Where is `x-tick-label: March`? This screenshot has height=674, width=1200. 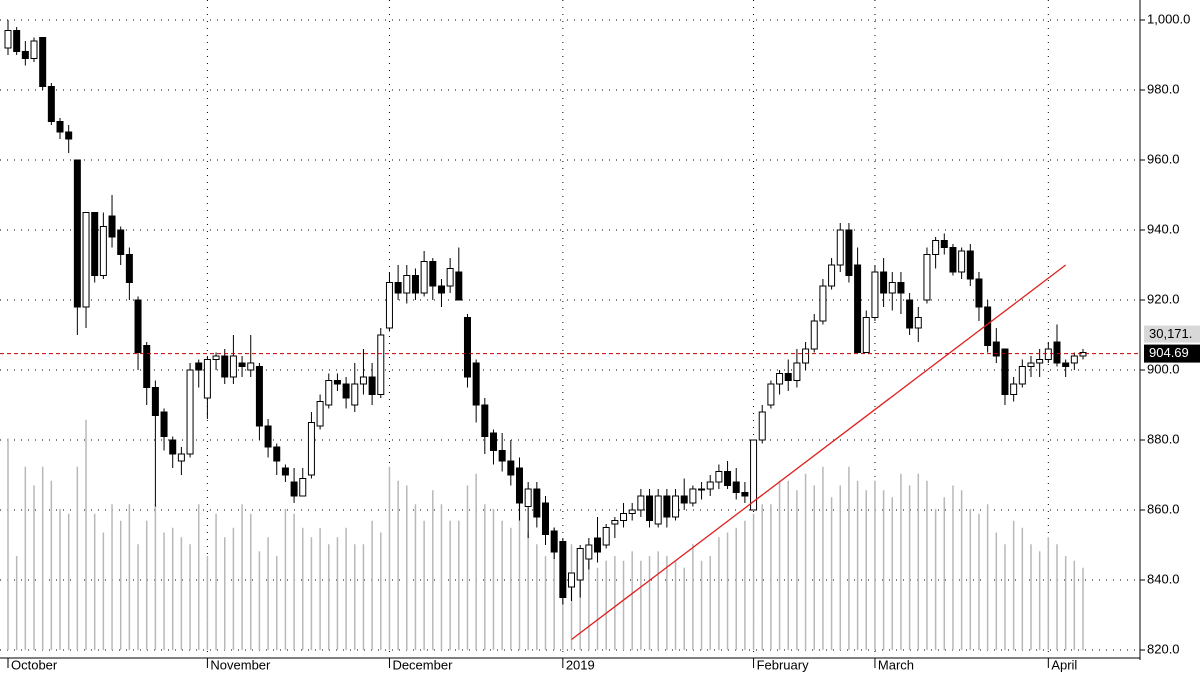 x-tick-label: March is located at coordinates (896, 664).